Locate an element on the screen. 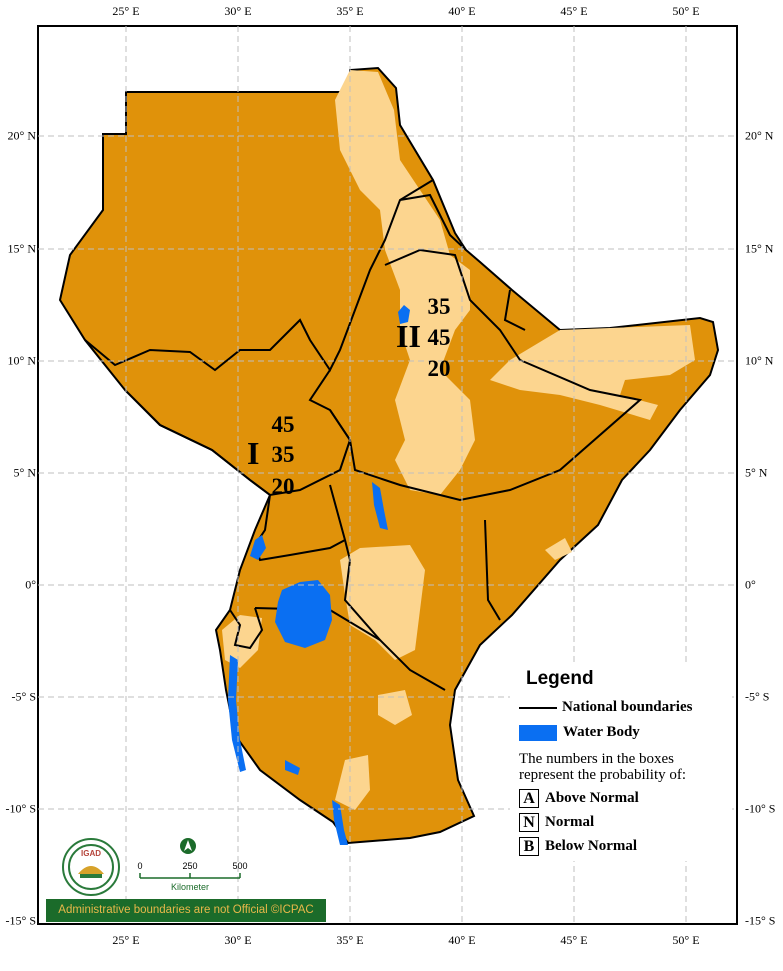 Image resolution: width=783 pixels, height=971 pixels. zone-probability-above: 45 is located at coordinates (283, 424).